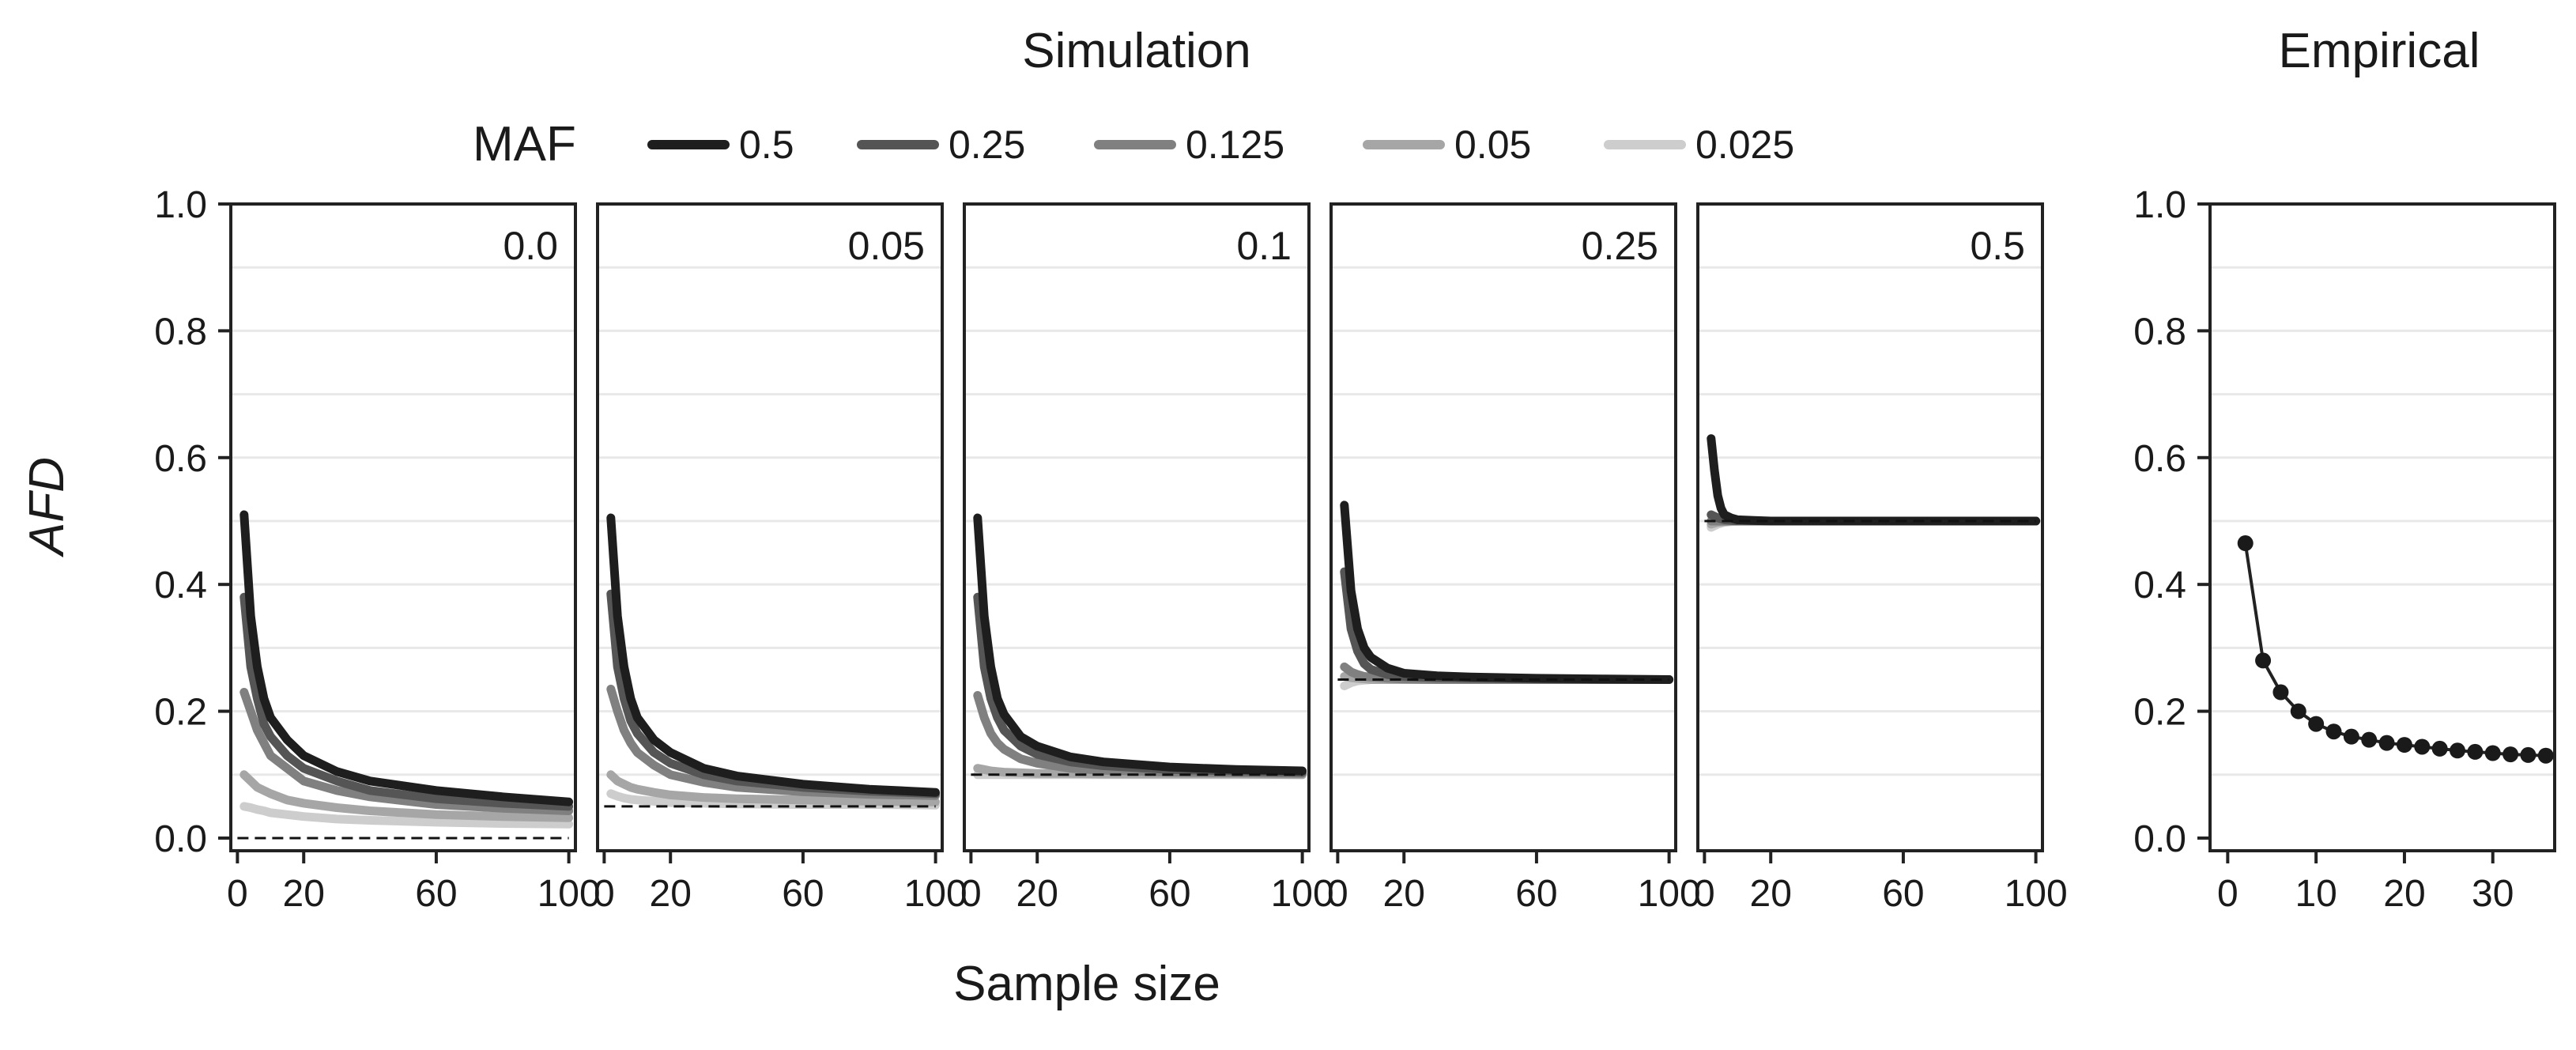  I want to click on facet-label-0.5: 0.5, so click(1997, 246).